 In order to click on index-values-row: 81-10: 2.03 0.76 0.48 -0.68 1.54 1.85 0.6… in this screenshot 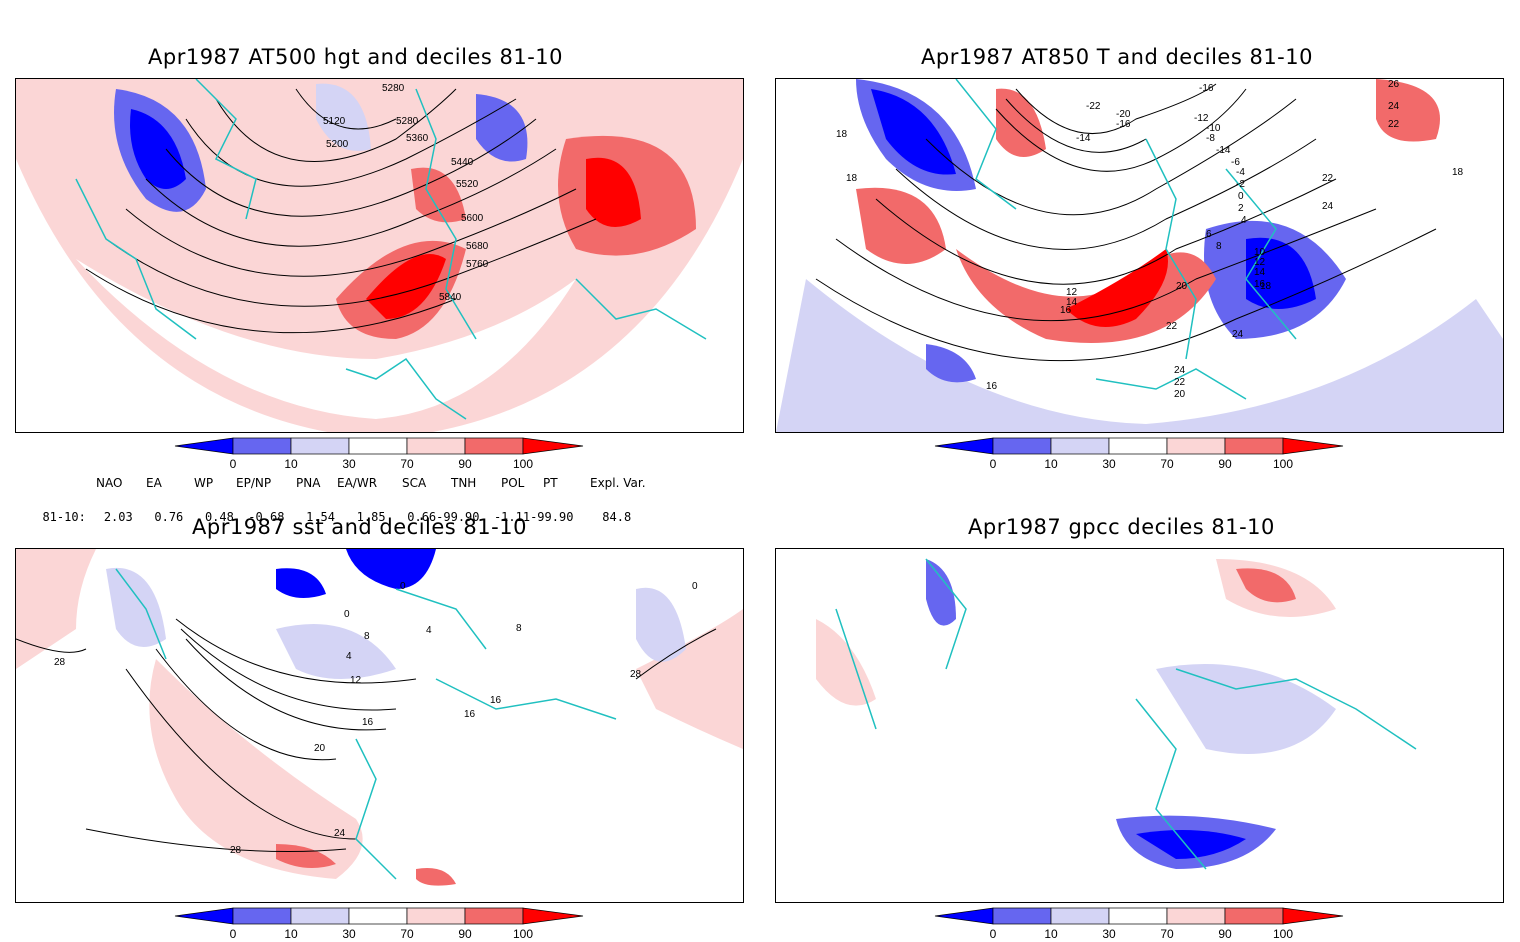, I will do `click(329, 510)`.